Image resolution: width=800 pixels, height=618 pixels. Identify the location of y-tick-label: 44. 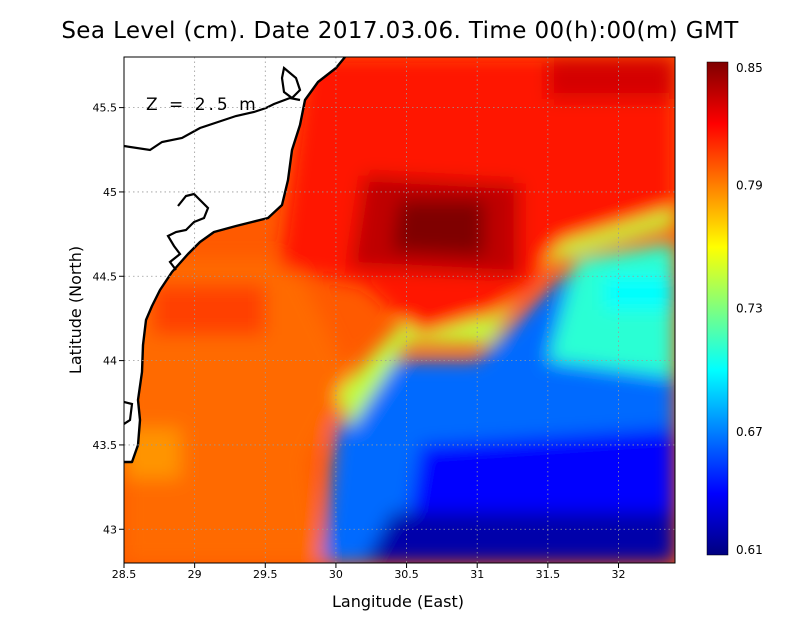
(110, 361).